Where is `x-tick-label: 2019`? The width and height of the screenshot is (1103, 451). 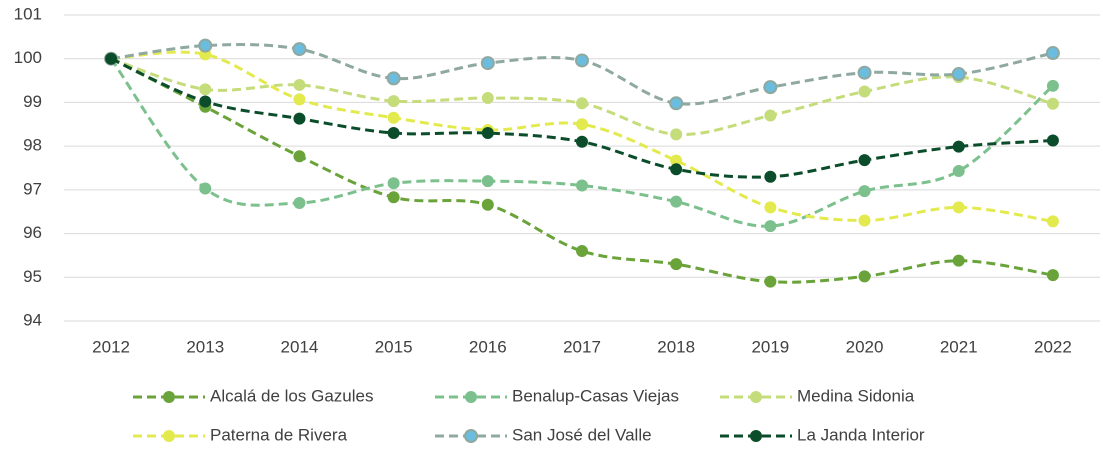
x-tick-label: 2019 is located at coordinates (770, 346).